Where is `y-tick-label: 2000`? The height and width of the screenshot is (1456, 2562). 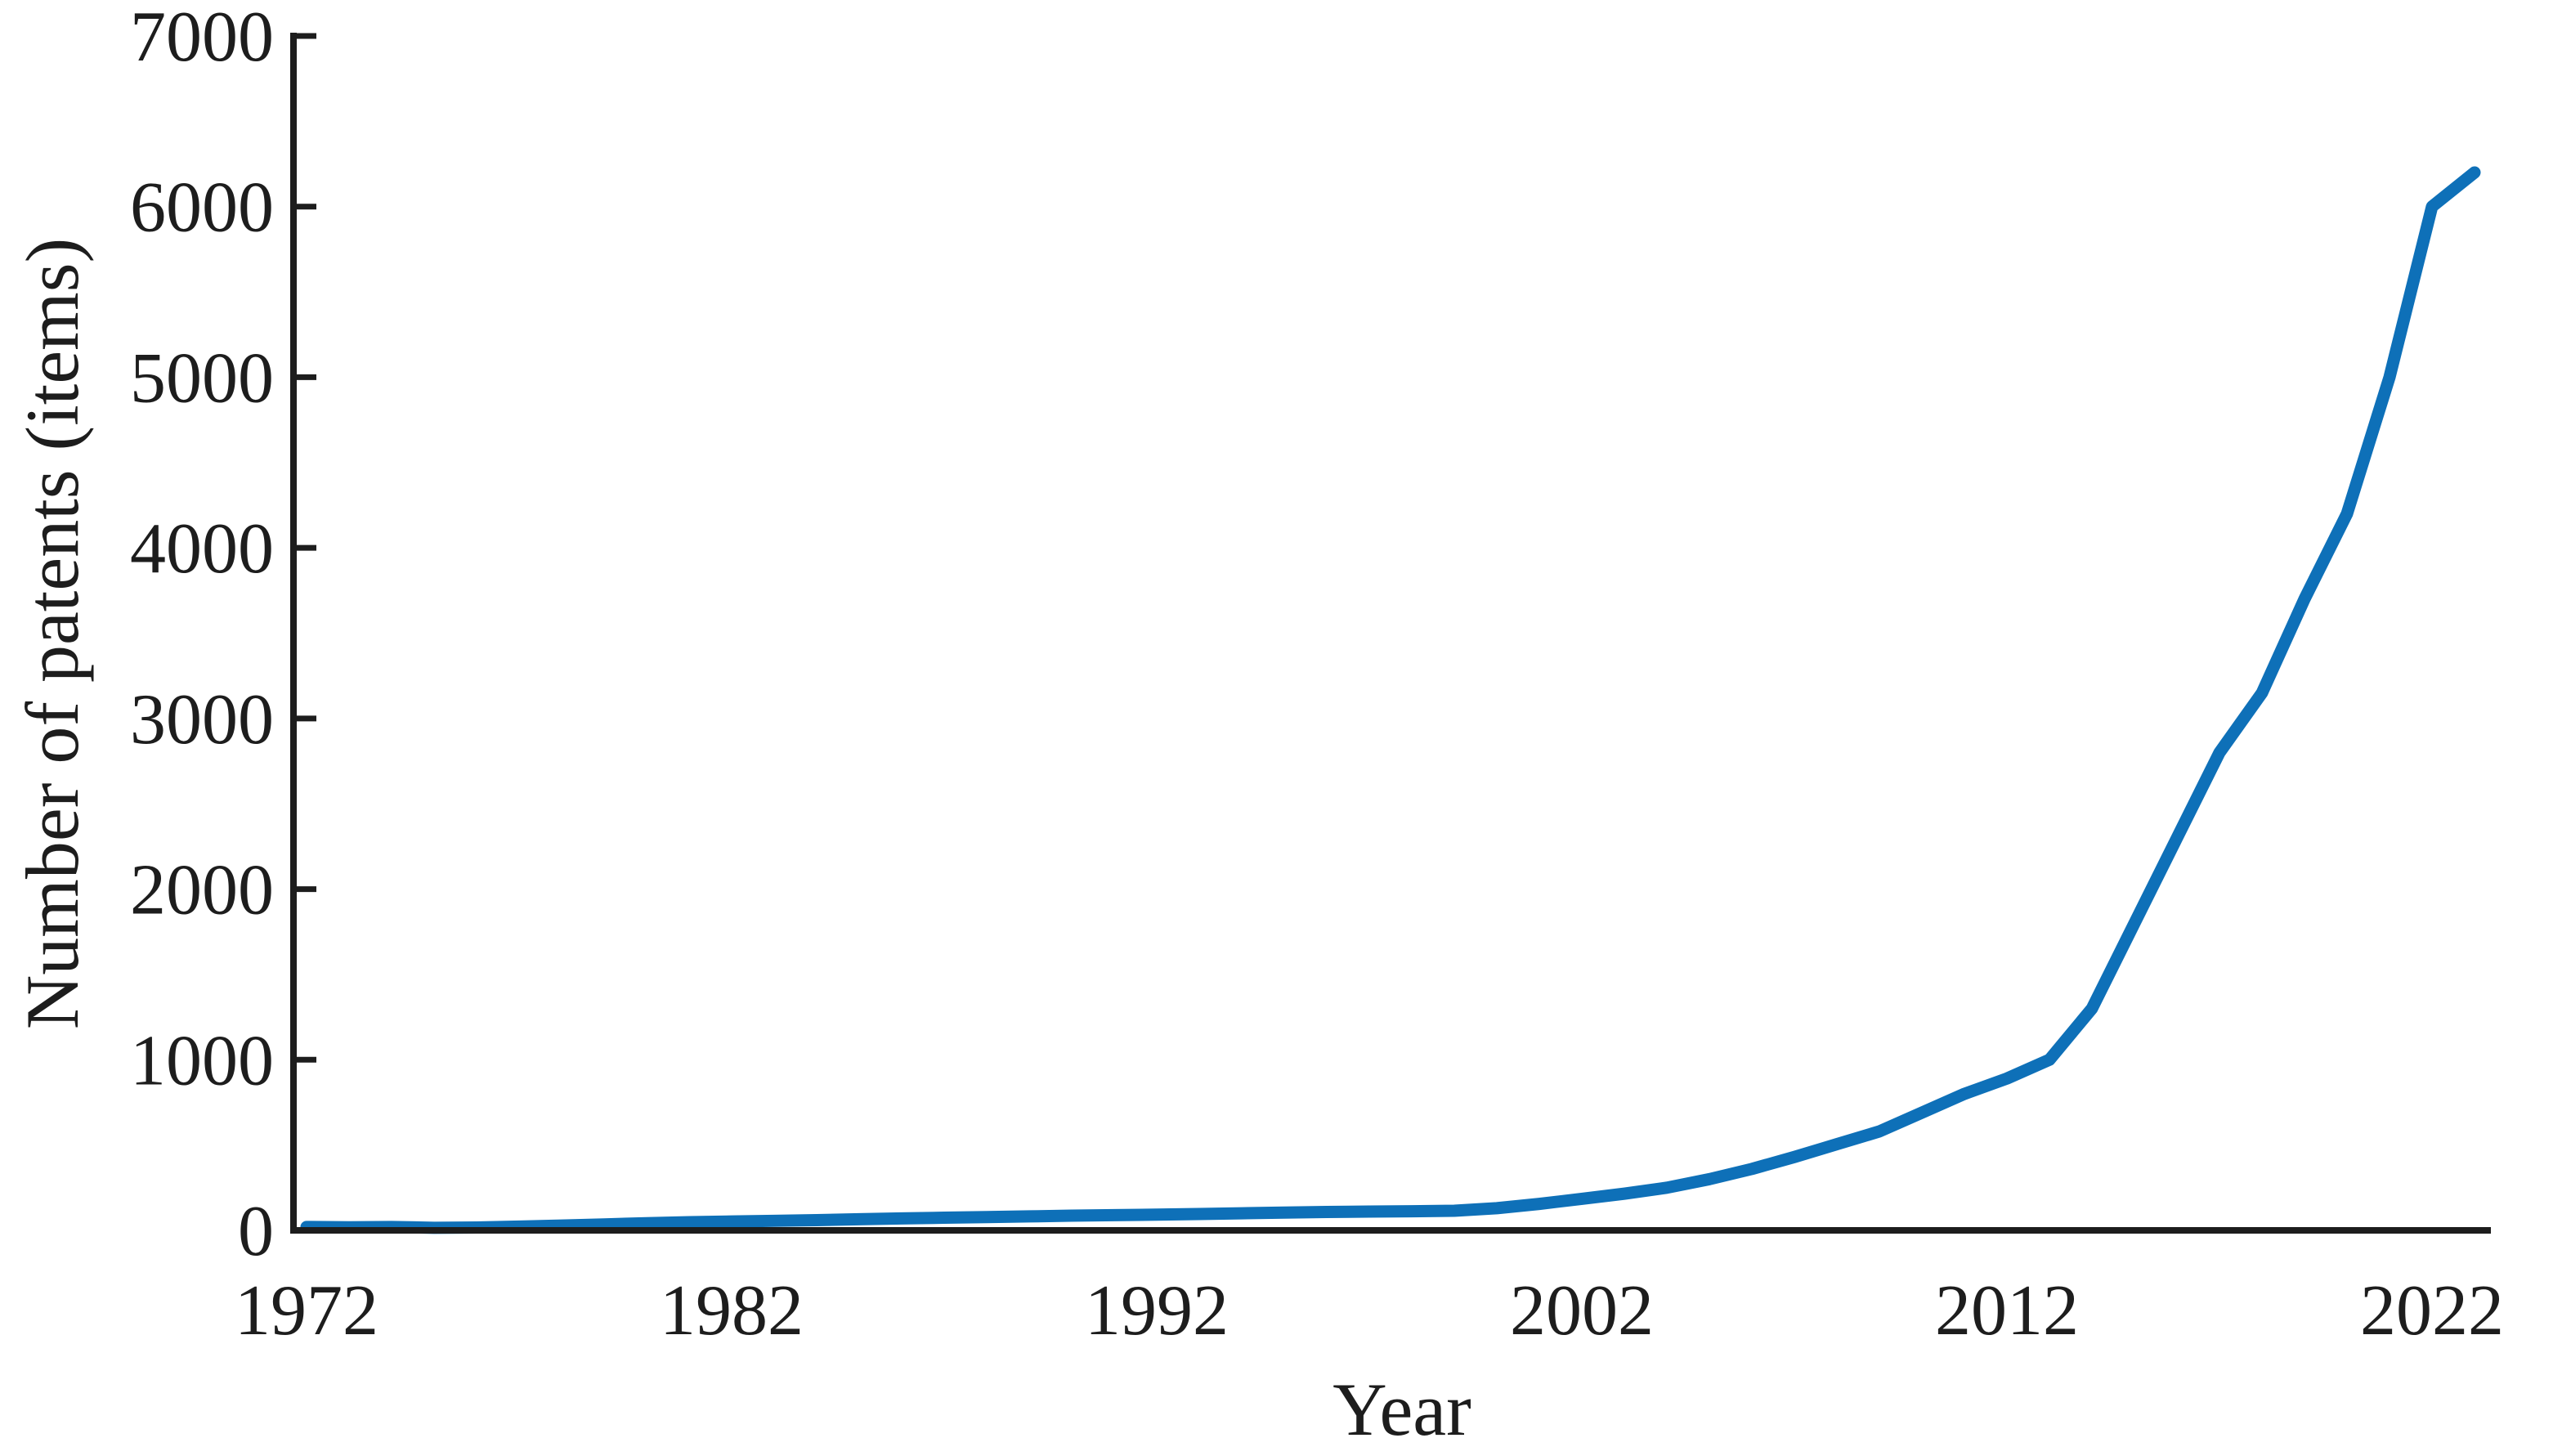
y-tick-label: 2000 is located at coordinates (202, 891).